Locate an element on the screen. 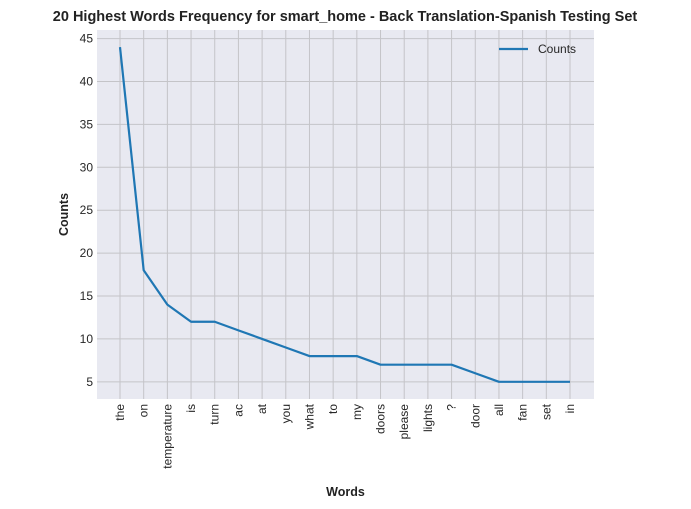 The image size is (691, 509). x-axis-label: Words is located at coordinates (345, 492).